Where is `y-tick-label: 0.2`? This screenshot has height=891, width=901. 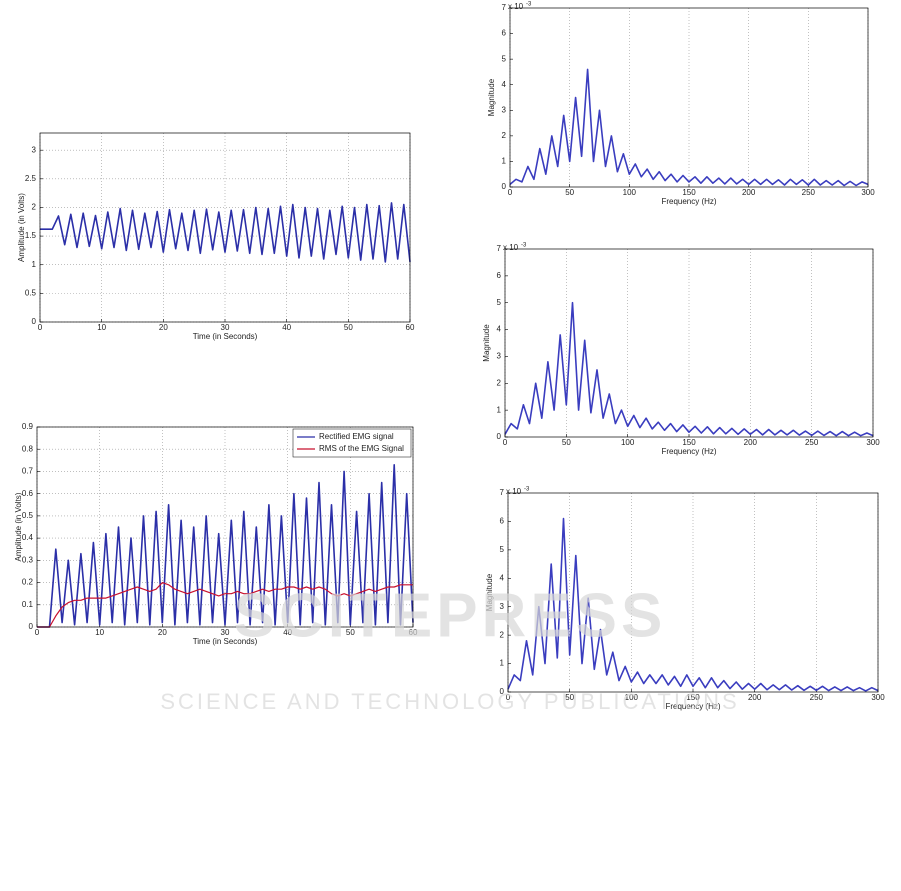 y-tick-label: 0.2 is located at coordinates (28, 582).